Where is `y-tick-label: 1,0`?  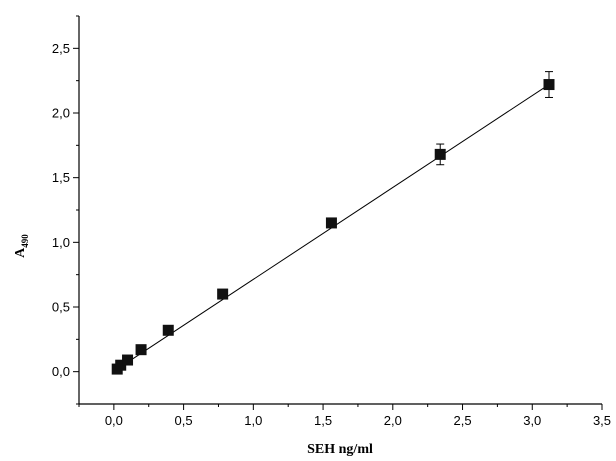
y-tick-label: 1,0 is located at coordinates (61, 242).